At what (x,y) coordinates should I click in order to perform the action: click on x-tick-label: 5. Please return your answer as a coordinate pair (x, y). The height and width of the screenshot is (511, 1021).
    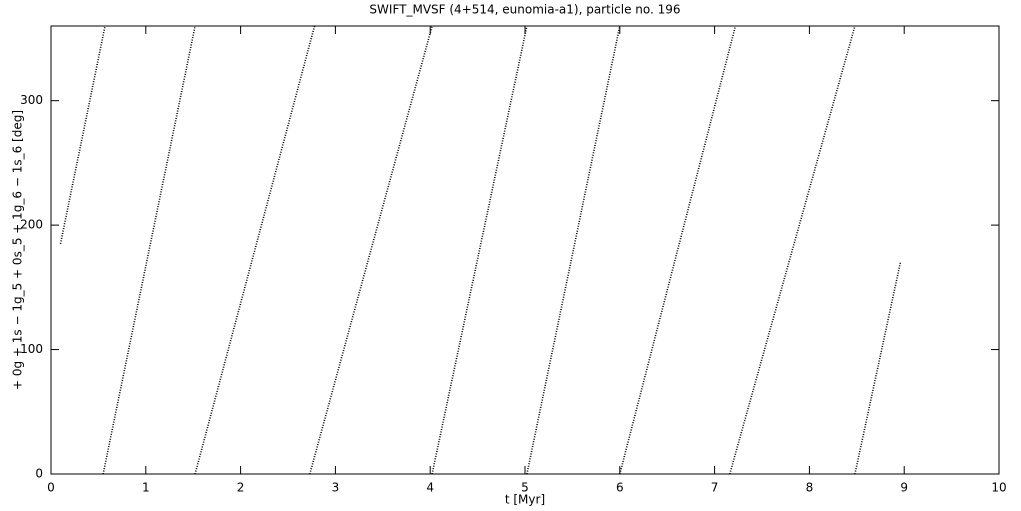
    Looking at the image, I should click on (525, 488).